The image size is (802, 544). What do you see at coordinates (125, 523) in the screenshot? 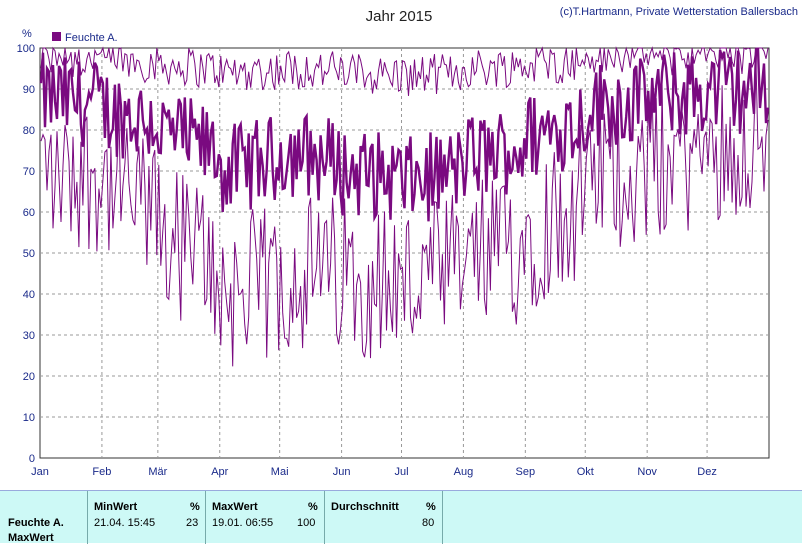
I see `min-time: 21.04. 15:45` at bounding box center [125, 523].